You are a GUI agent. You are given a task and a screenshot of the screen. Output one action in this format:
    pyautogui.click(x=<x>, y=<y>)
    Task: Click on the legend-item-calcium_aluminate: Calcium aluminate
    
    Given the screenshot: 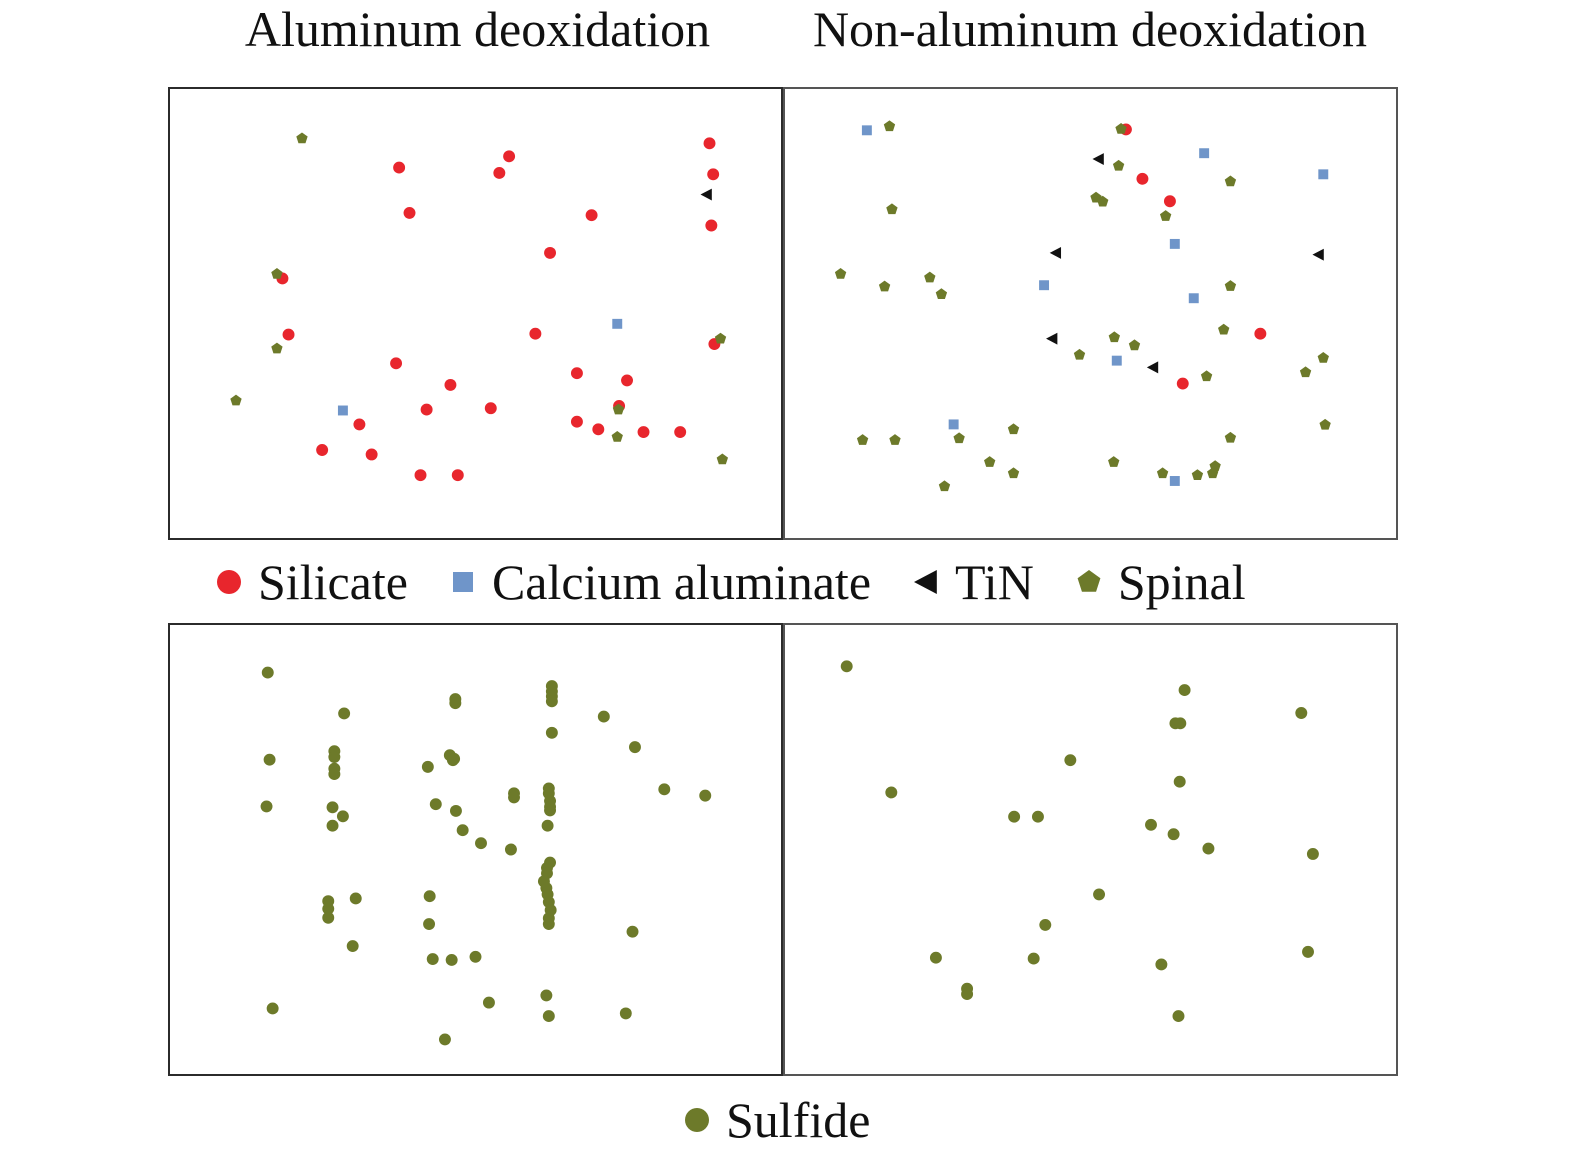 What is the action you would take?
    pyautogui.click(x=658, y=582)
    